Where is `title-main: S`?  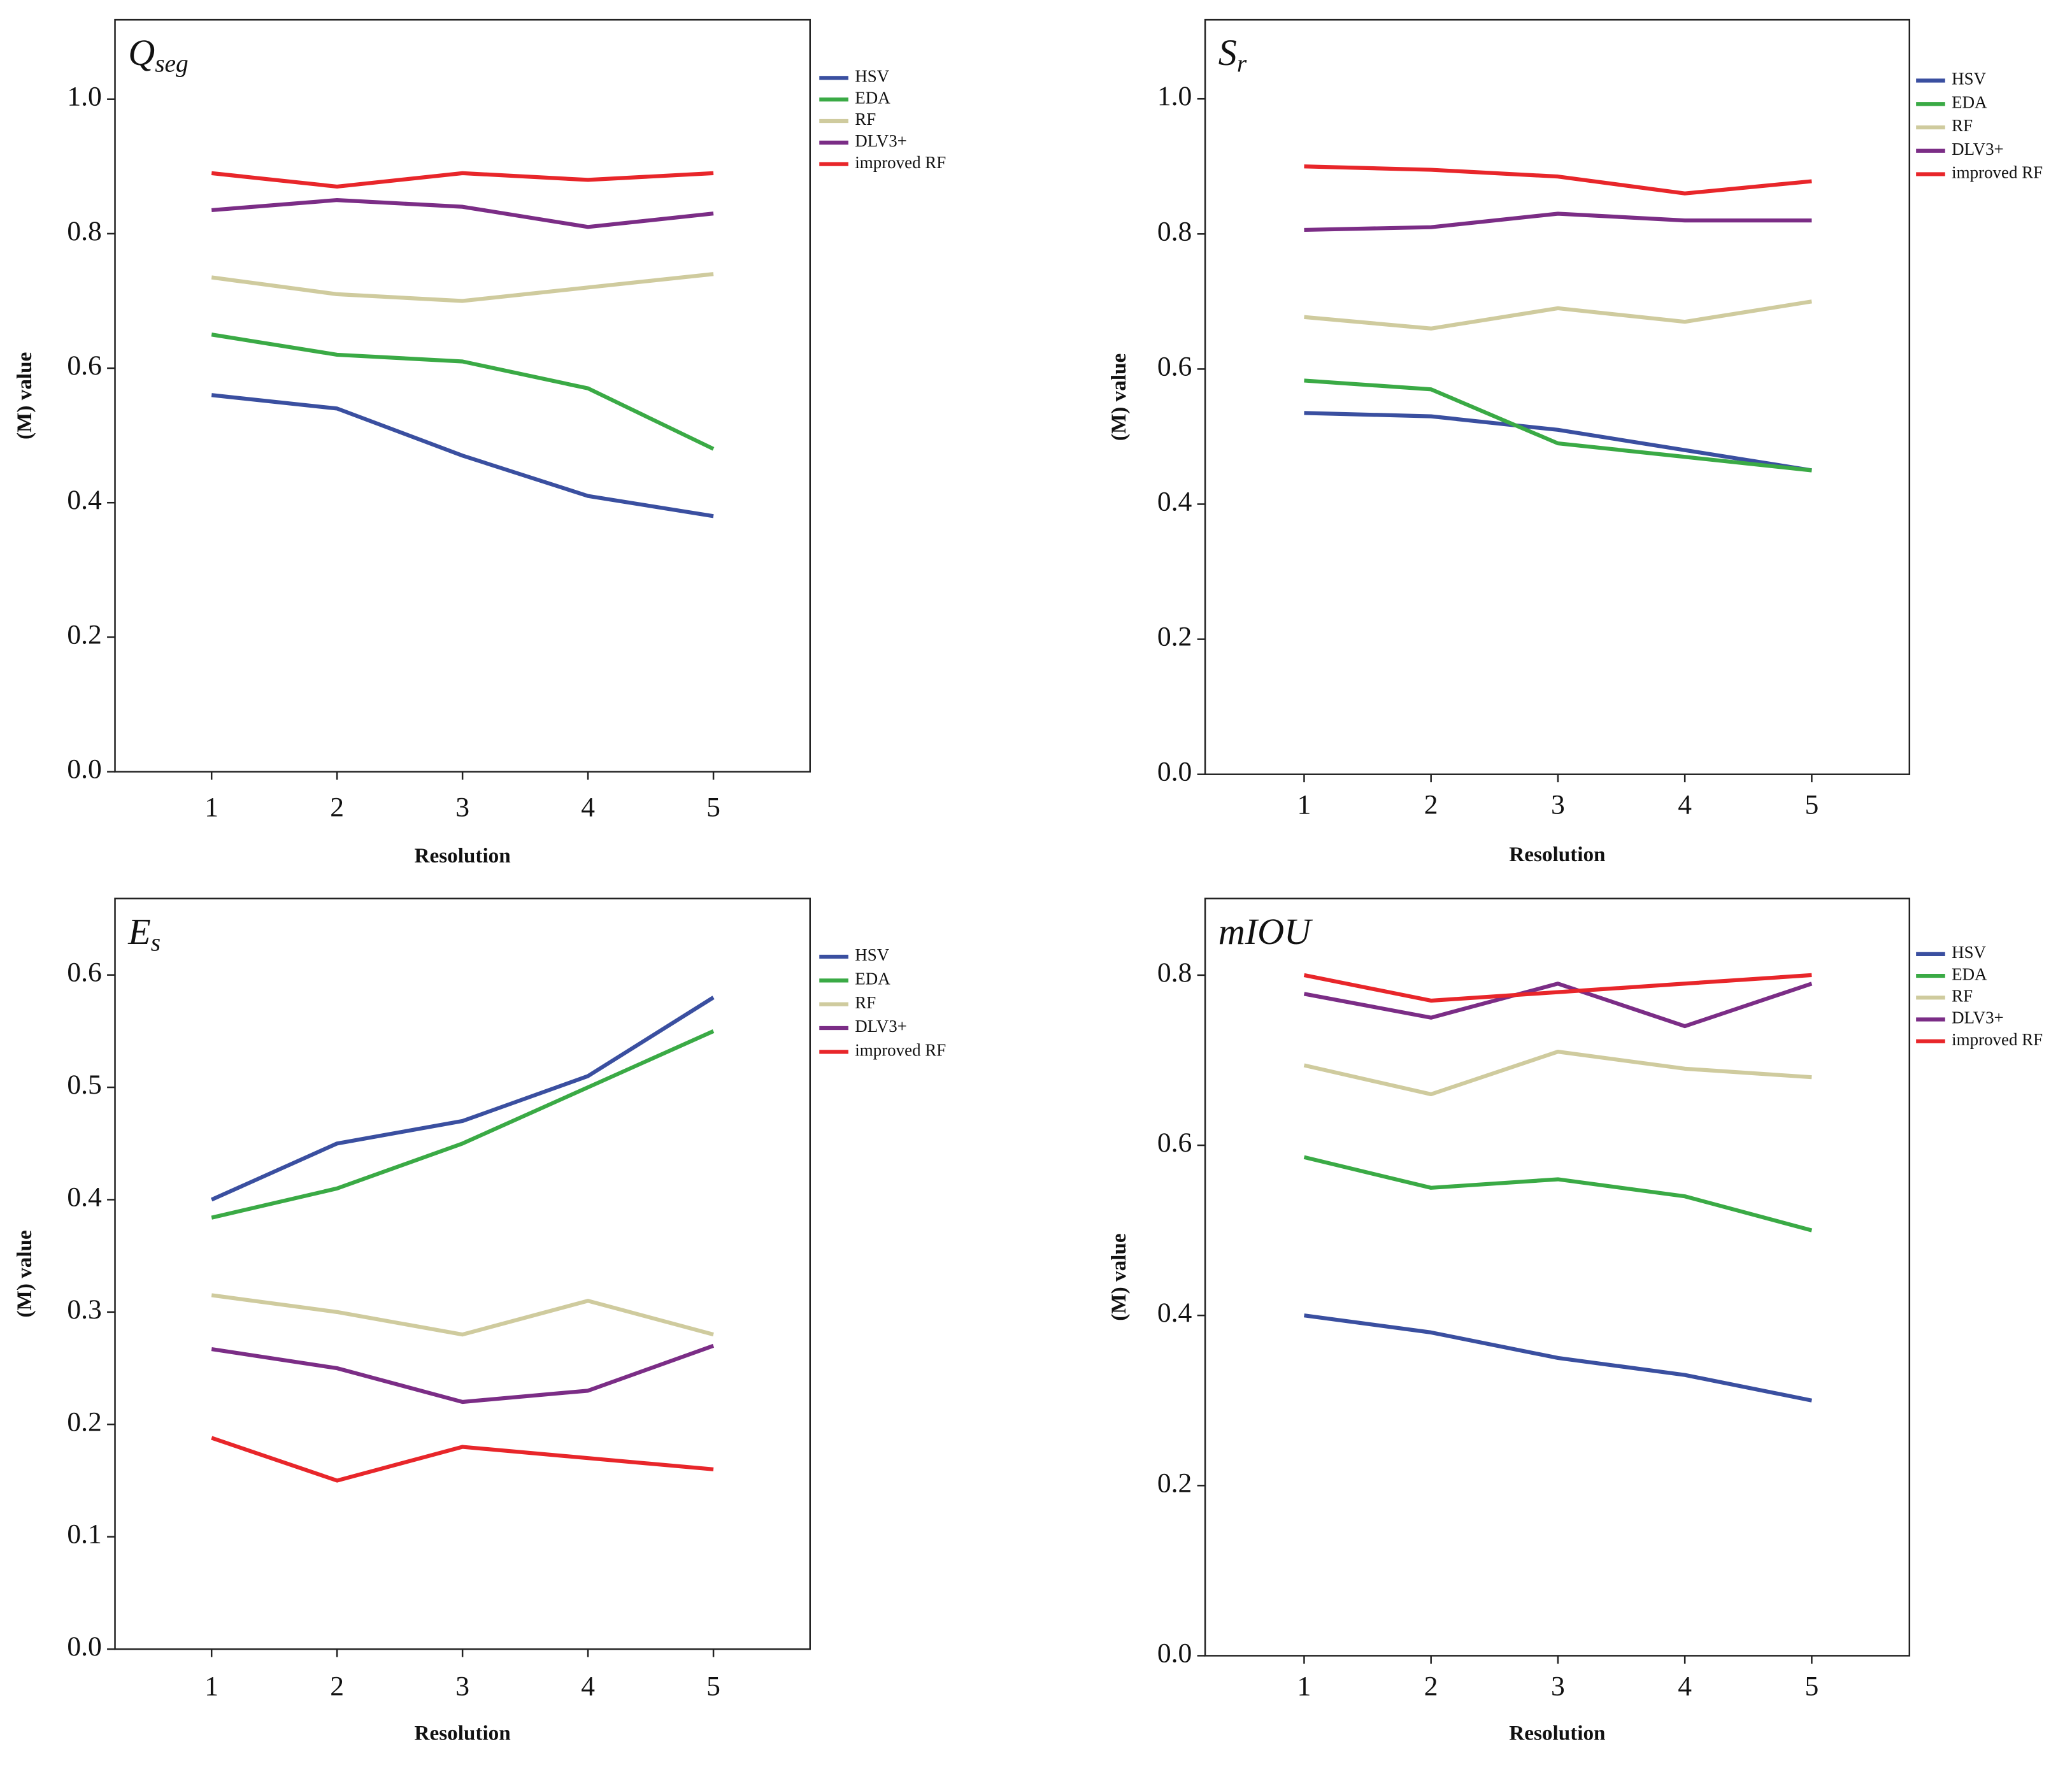
title-main: S is located at coordinates (1227, 53).